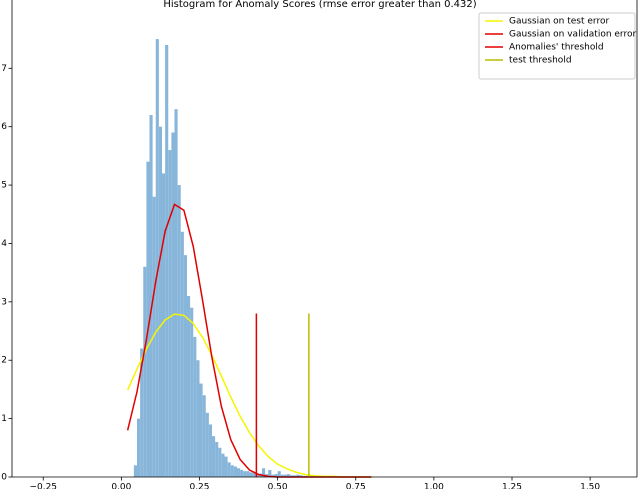 Image resolution: width=640 pixels, height=489 pixels. Describe the element at coordinates (43, 486) in the screenshot. I see `x-tick-label: −0.25` at that location.